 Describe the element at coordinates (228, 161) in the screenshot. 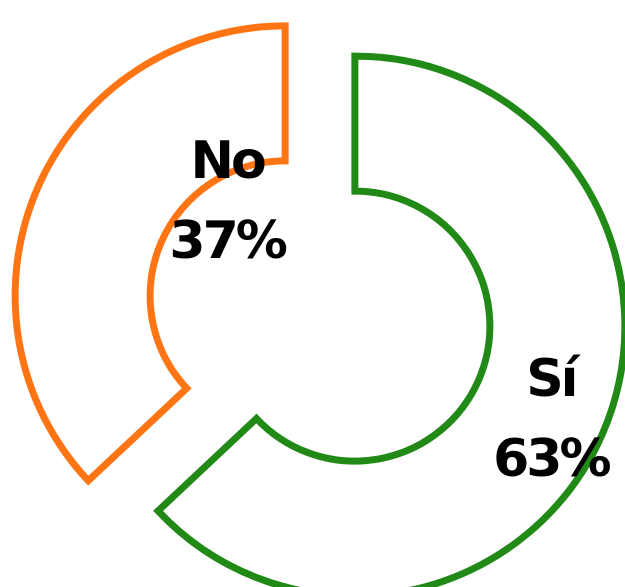

I see `slice-name-label: No` at that location.